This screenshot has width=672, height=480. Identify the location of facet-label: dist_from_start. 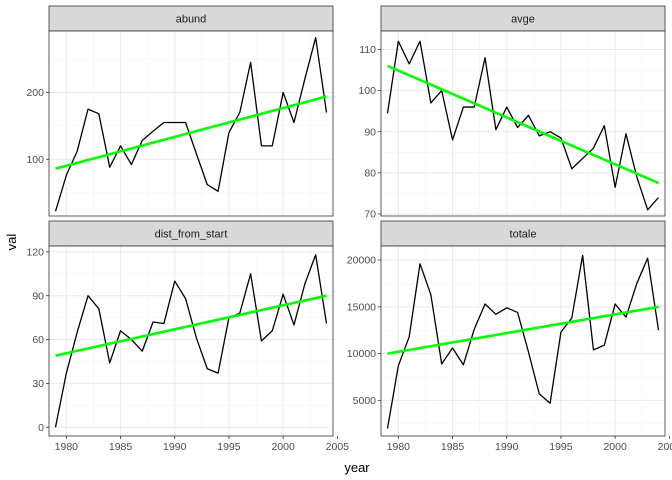
(191, 235).